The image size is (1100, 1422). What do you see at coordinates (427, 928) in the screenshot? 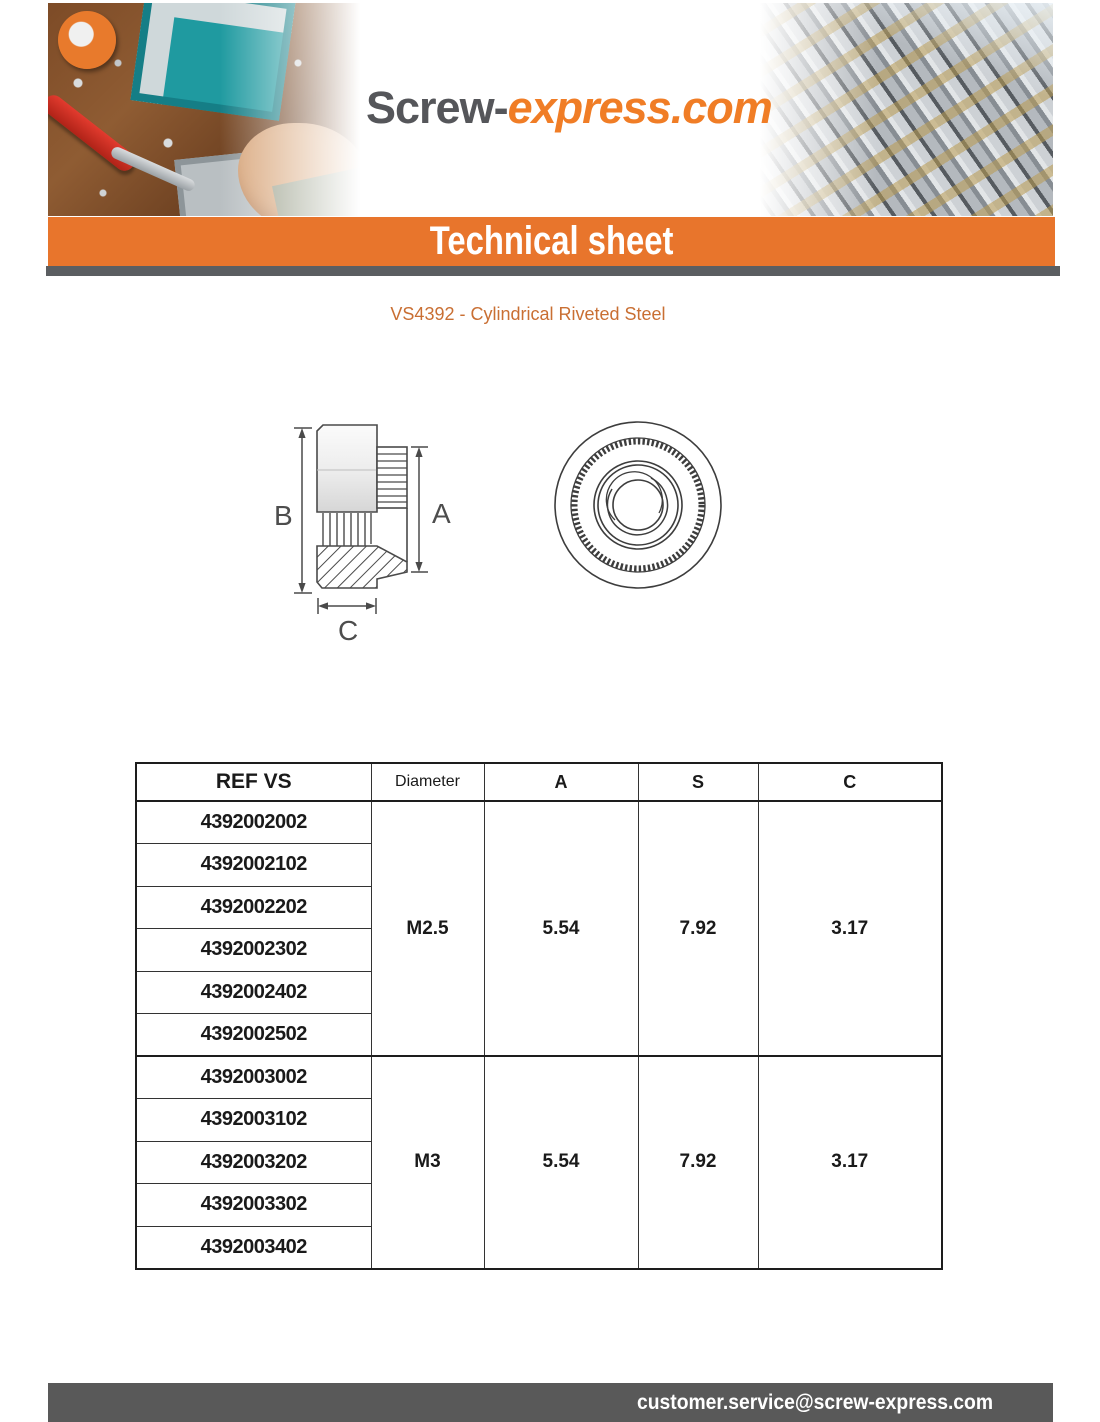
I see `diameter-cell: M2.5` at bounding box center [427, 928].